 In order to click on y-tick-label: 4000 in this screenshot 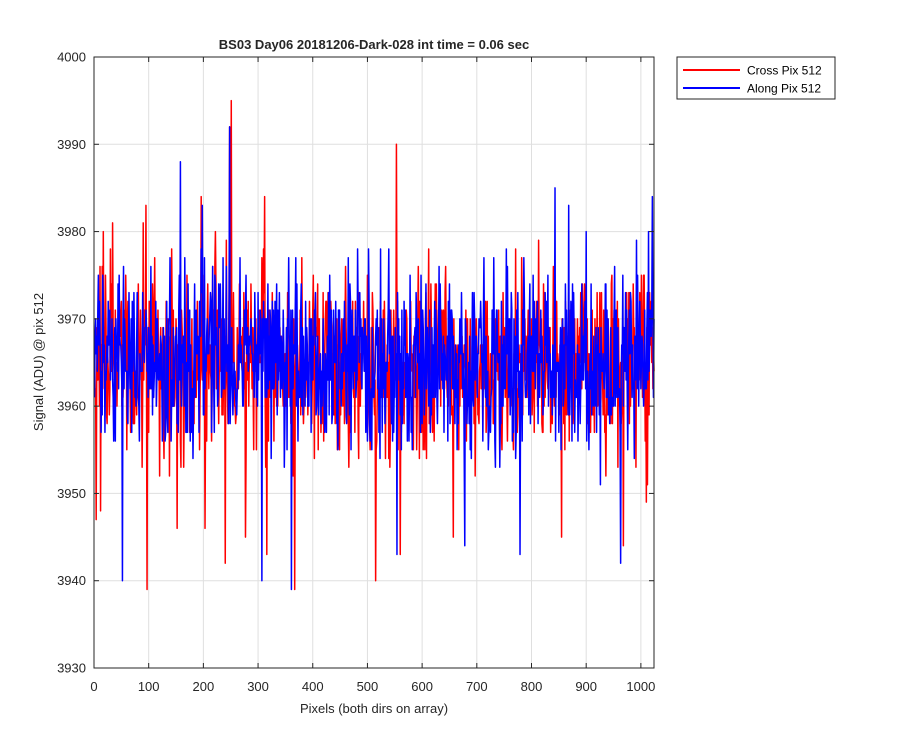, I will do `click(71, 57)`.